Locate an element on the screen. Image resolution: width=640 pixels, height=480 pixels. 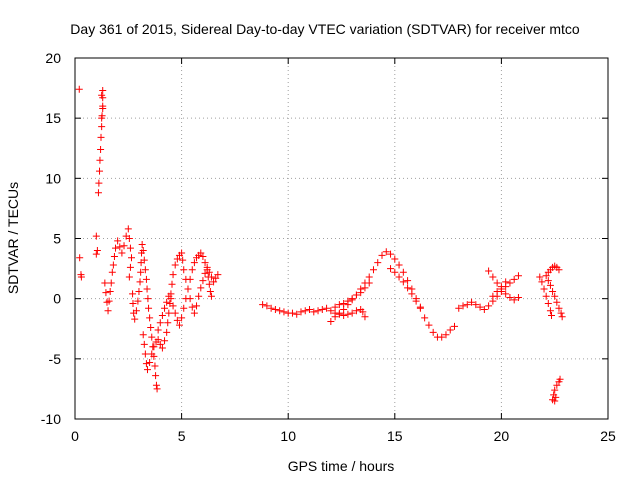
y-tick-label: 15 is located at coordinates (53, 118).